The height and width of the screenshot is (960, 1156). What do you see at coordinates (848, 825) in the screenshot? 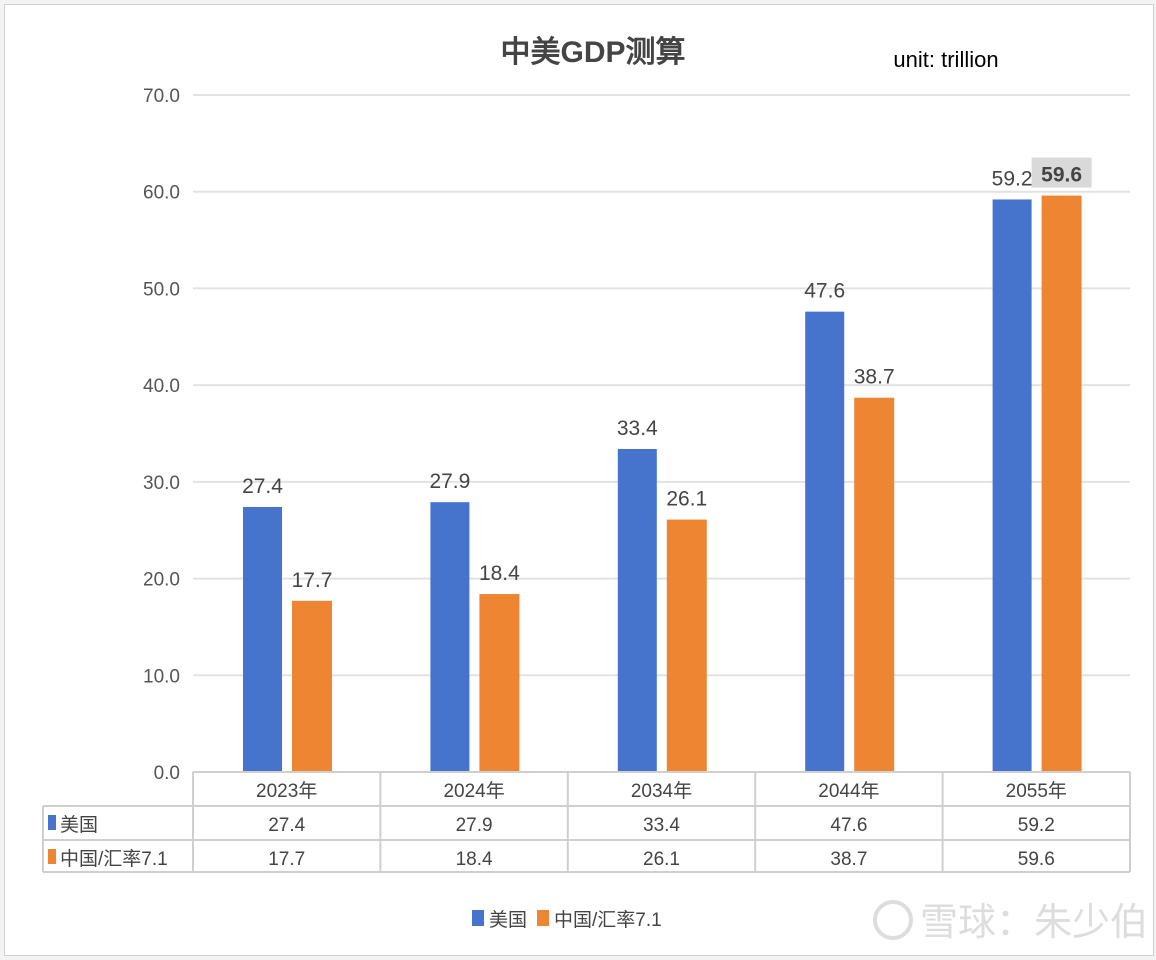
I see `table-cell: 47.6` at bounding box center [848, 825].